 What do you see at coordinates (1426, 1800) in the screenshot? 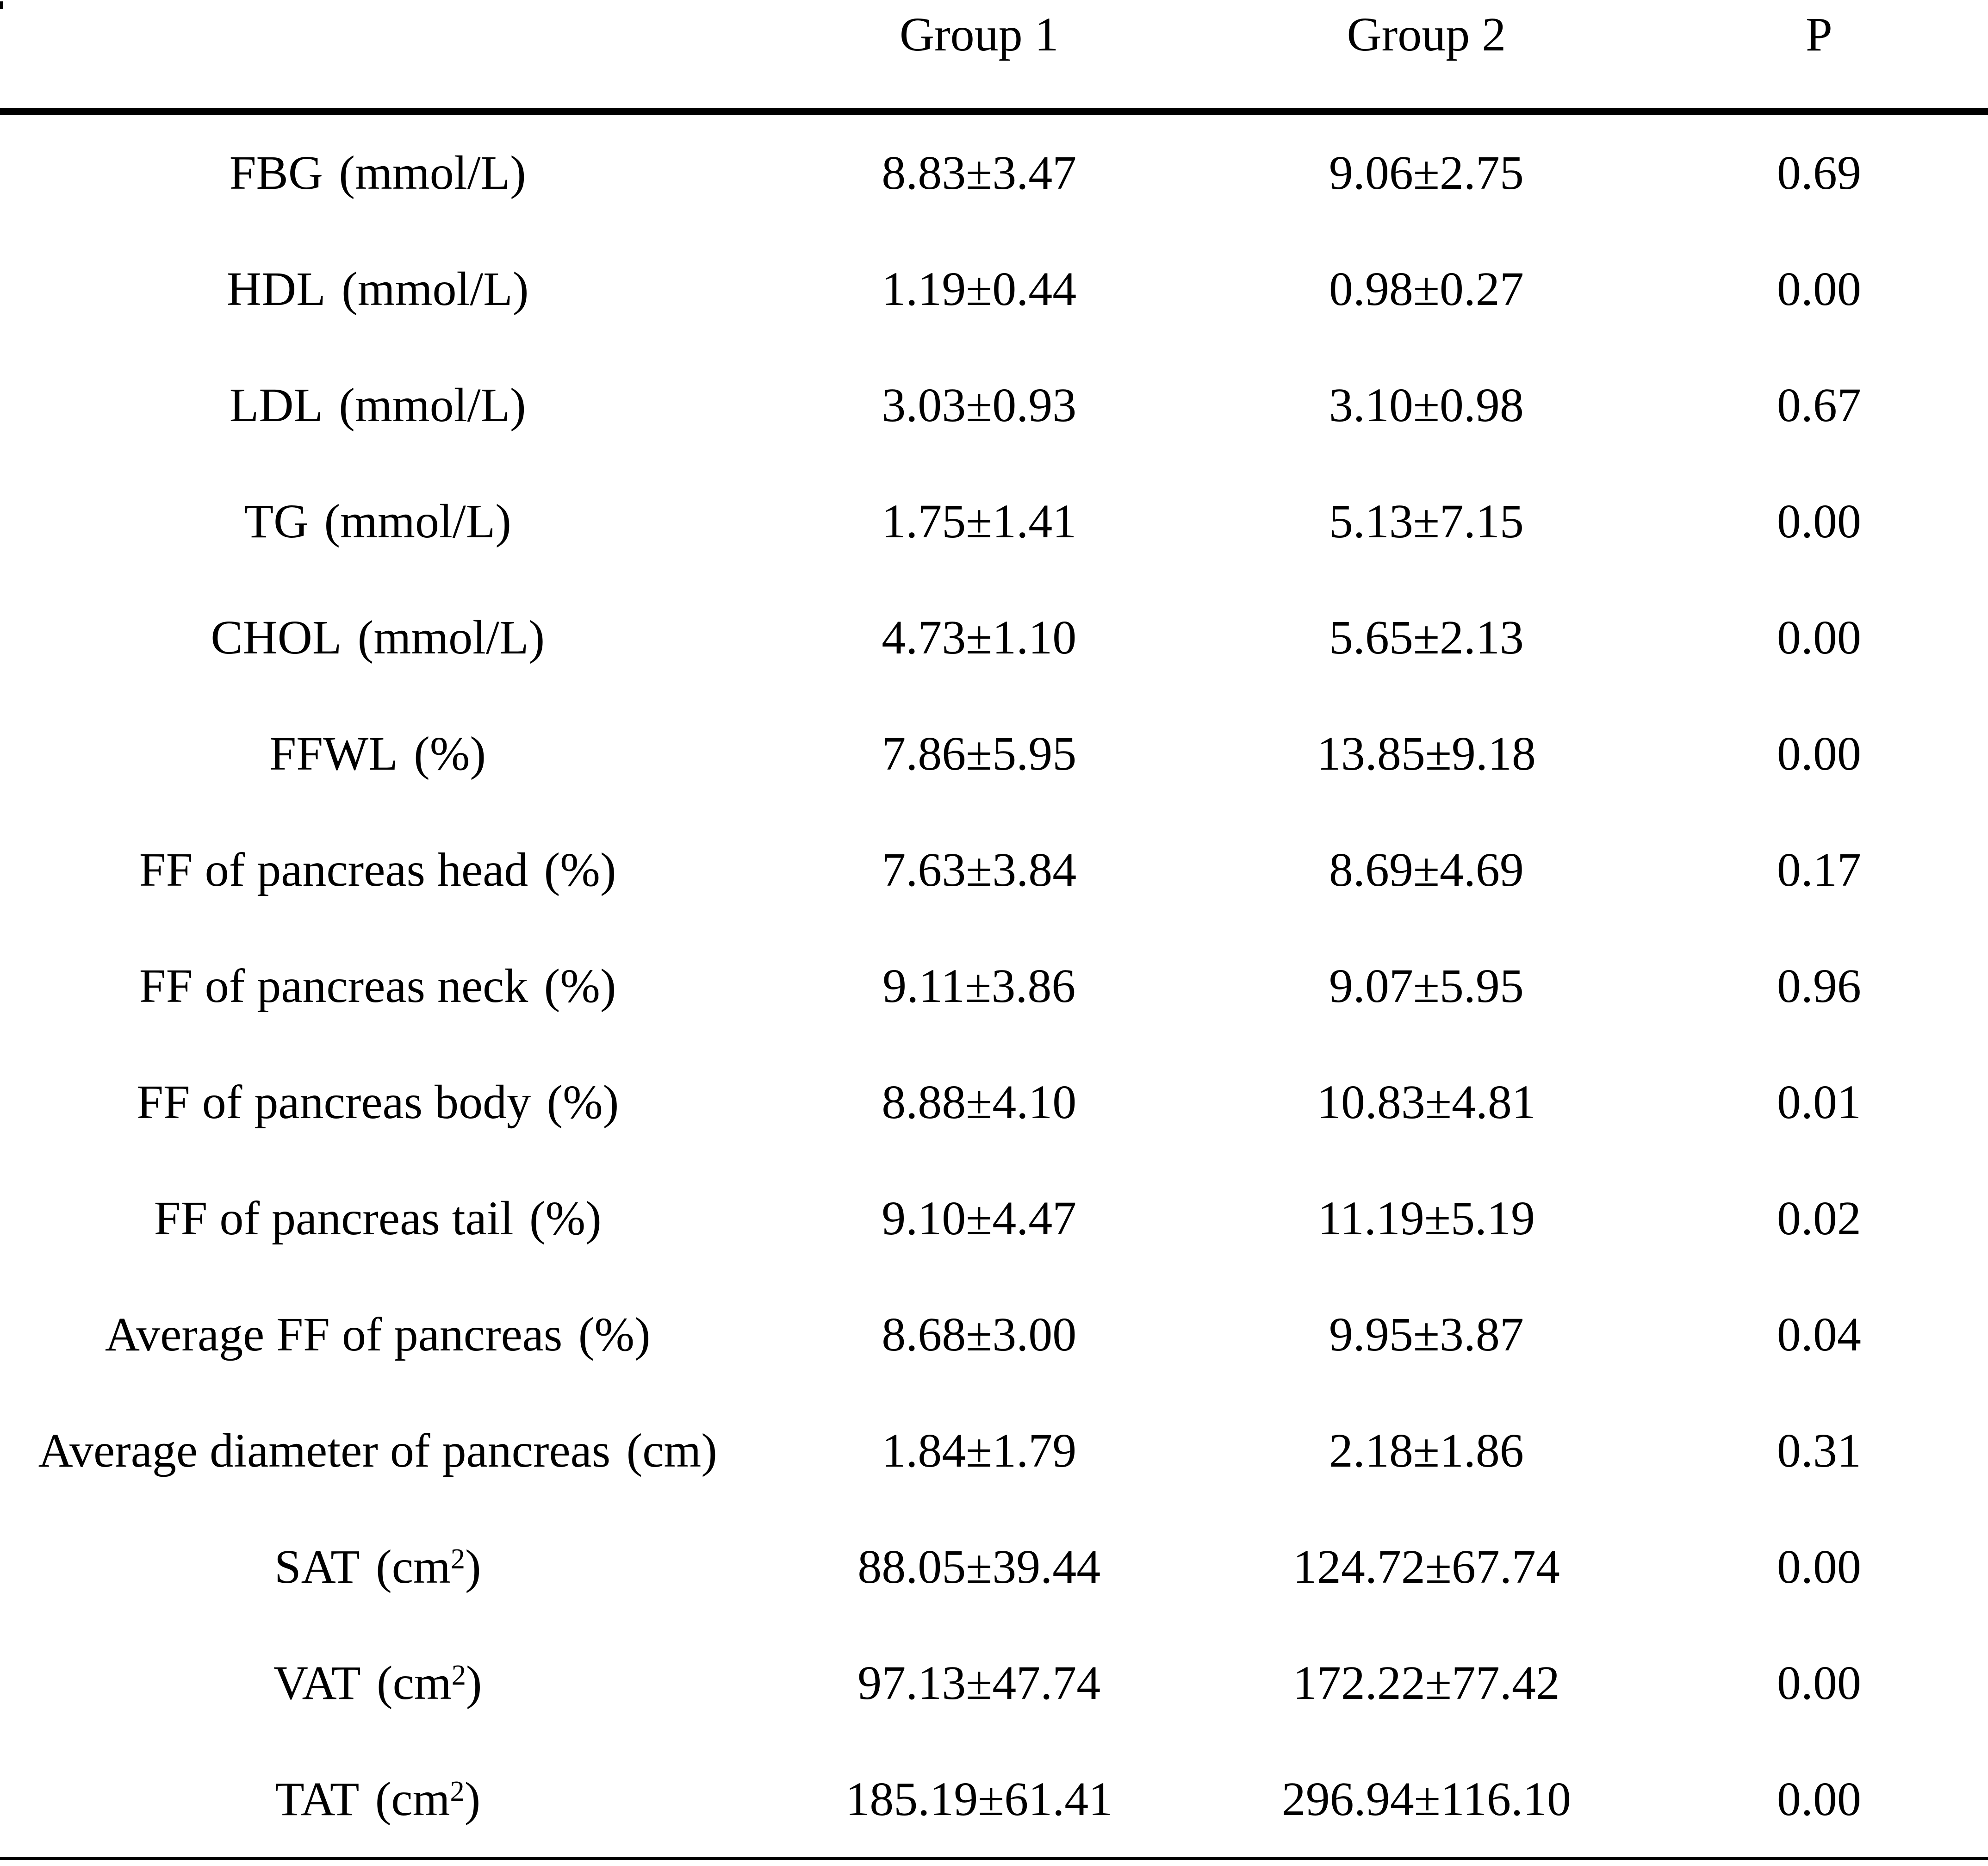
I see `group2-value: 296.94±116.10` at bounding box center [1426, 1800].